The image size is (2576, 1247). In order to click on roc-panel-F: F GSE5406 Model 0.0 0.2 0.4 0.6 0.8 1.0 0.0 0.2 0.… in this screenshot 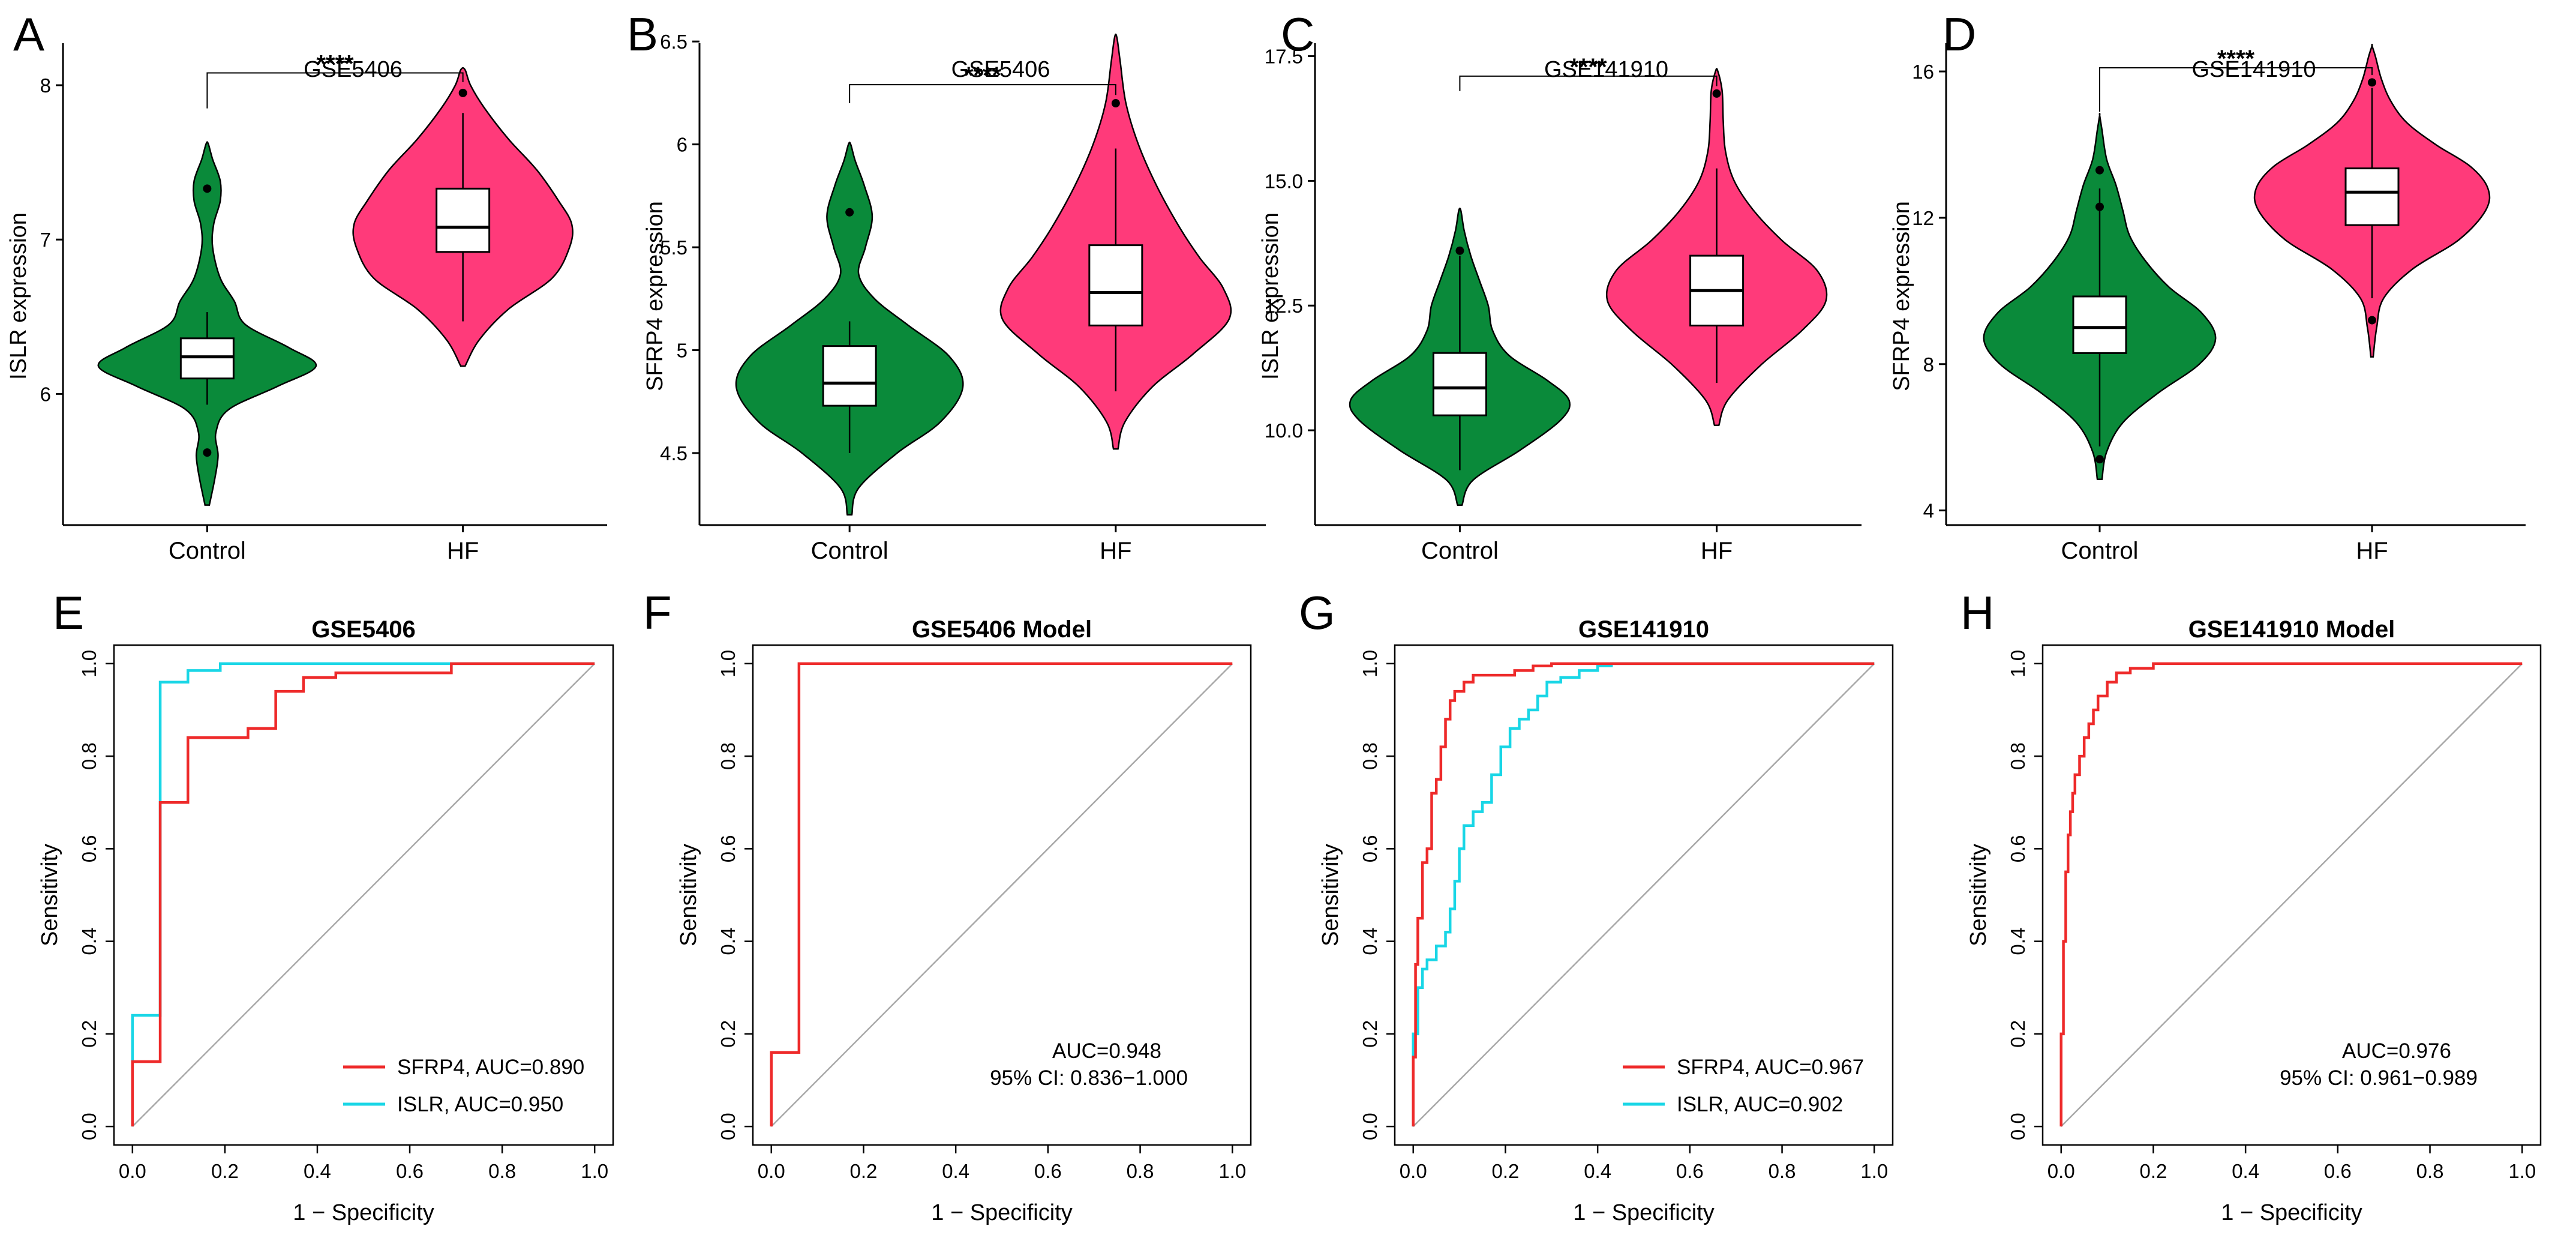, I will do `click(948, 905)`.